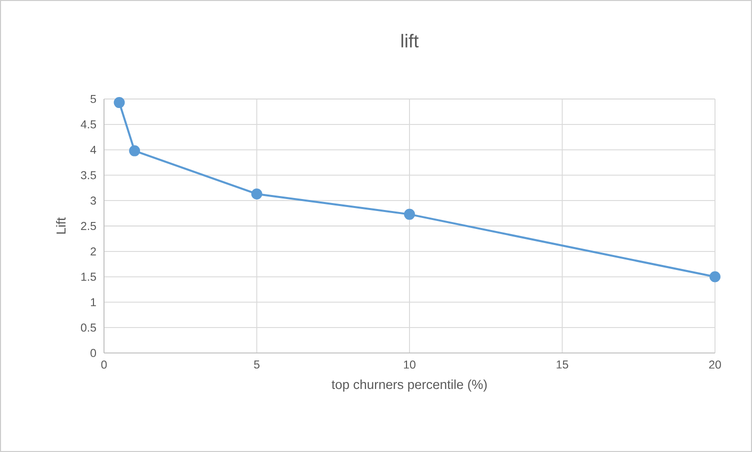  Describe the element at coordinates (410, 364) in the screenshot. I see `x-tick-label: 10` at that location.